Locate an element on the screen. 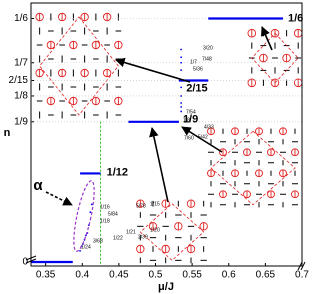 The image size is (320, 294). x-tick-label: 0.4 is located at coordinates (82, 275).